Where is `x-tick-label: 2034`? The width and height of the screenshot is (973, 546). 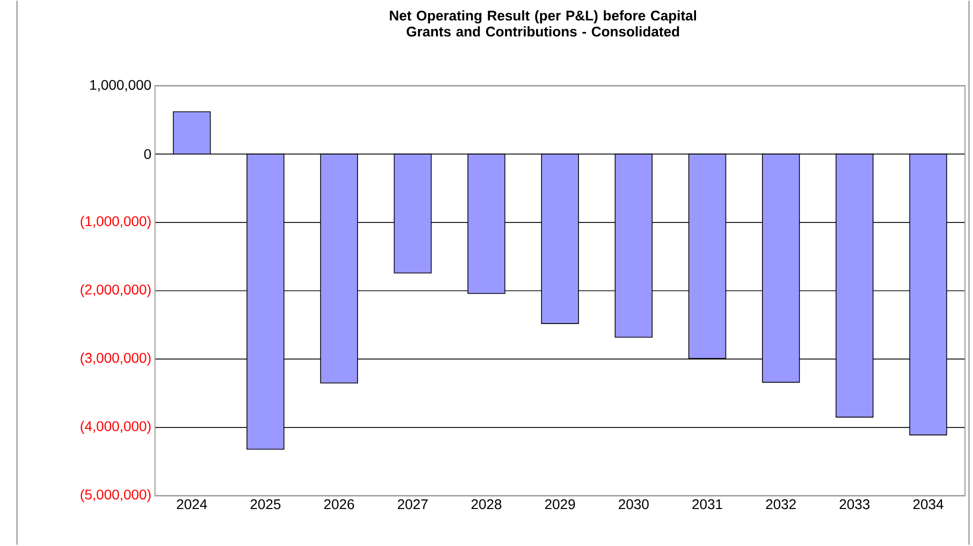 x-tick-label: 2034 is located at coordinates (928, 505).